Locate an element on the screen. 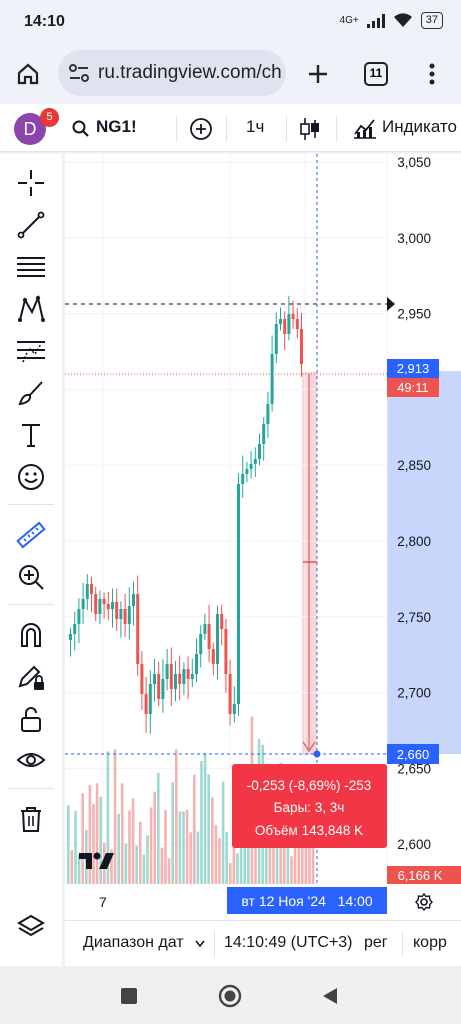 The width and height of the screenshot is (461, 1024). notification-badge: 5 is located at coordinates (49, 117).